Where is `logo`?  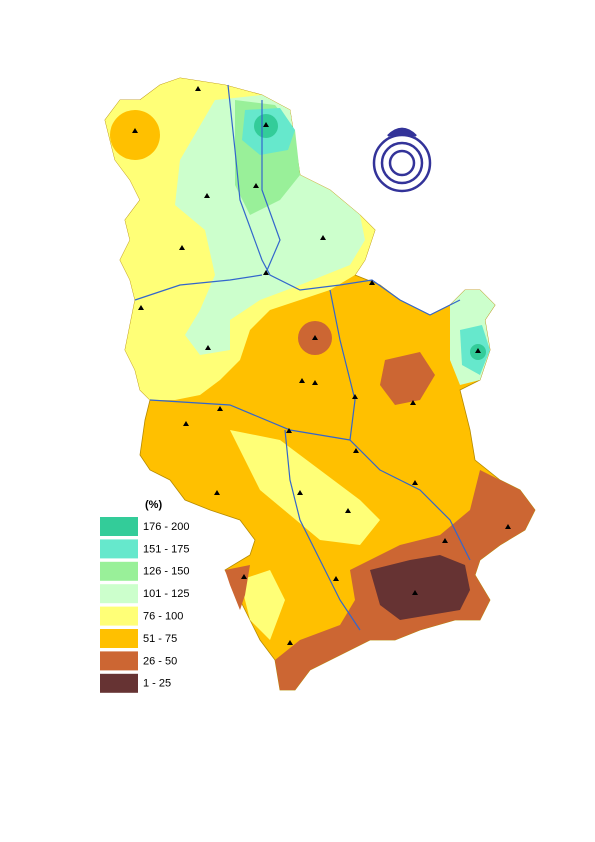 logo is located at coordinates (402, 160).